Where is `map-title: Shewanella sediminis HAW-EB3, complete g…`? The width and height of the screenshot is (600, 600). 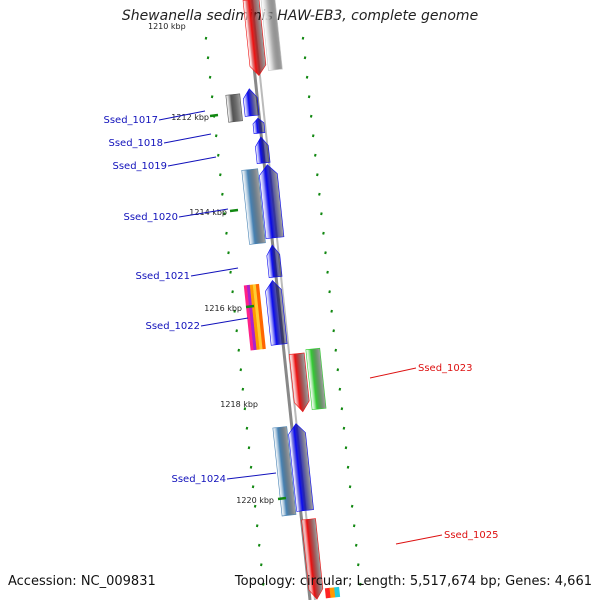
map-title: Shewanella sediminis HAW-EB3, complete g… is located at coordinates (300, 16).